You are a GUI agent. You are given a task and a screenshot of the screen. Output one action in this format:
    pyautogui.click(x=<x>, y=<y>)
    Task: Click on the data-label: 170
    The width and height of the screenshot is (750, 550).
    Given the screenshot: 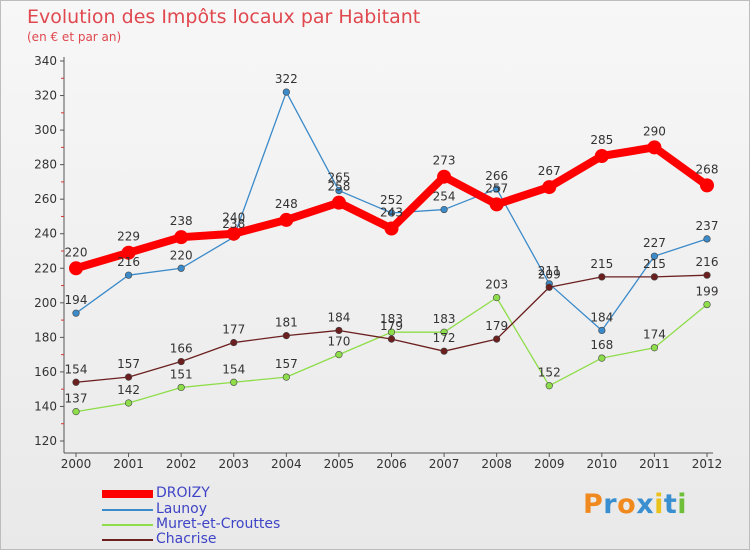 What is the action you would take?
    pyautogui.click(x=338, y=342)
    